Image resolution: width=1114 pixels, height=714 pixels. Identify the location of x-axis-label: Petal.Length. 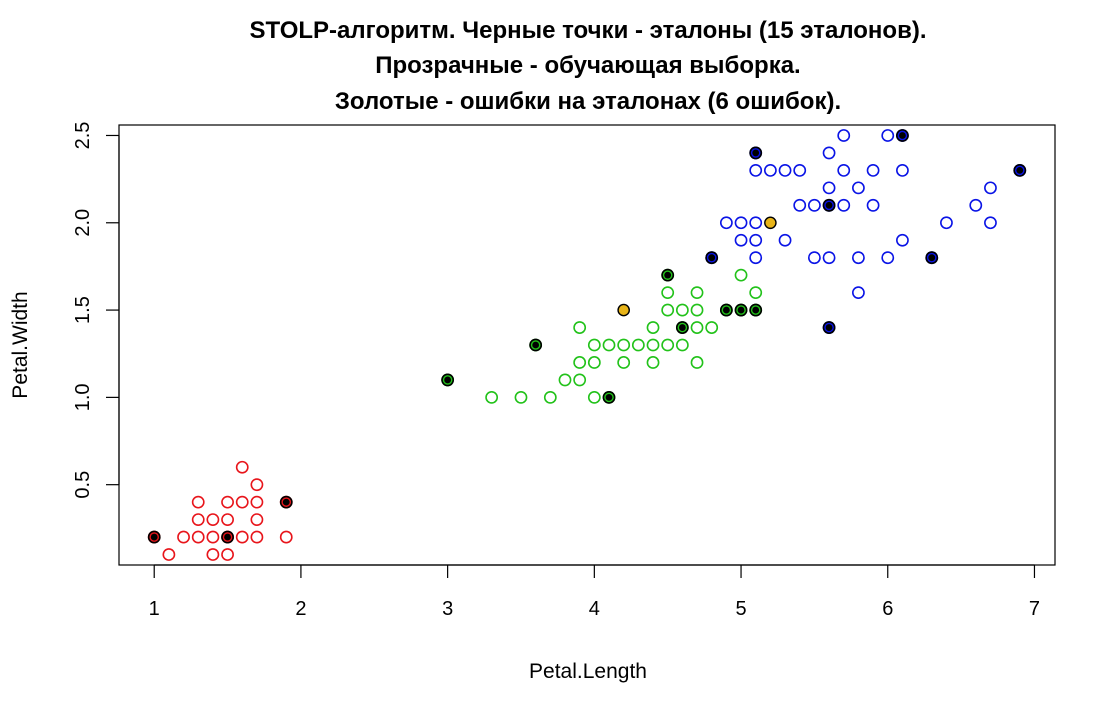
(588, 671).